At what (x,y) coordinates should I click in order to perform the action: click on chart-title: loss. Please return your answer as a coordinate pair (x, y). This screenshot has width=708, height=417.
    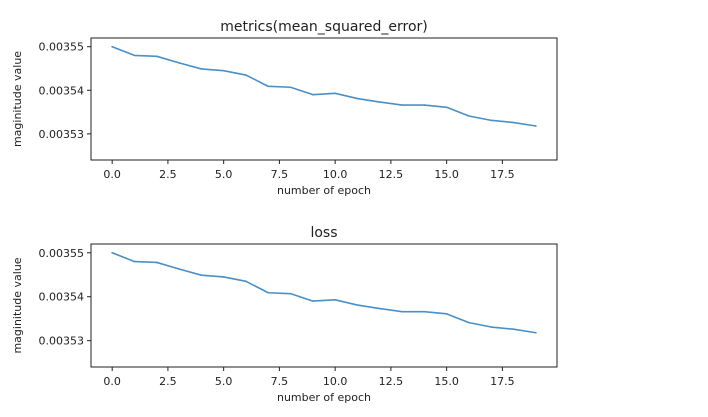
    Looking at the image, I should click on (323, 233).